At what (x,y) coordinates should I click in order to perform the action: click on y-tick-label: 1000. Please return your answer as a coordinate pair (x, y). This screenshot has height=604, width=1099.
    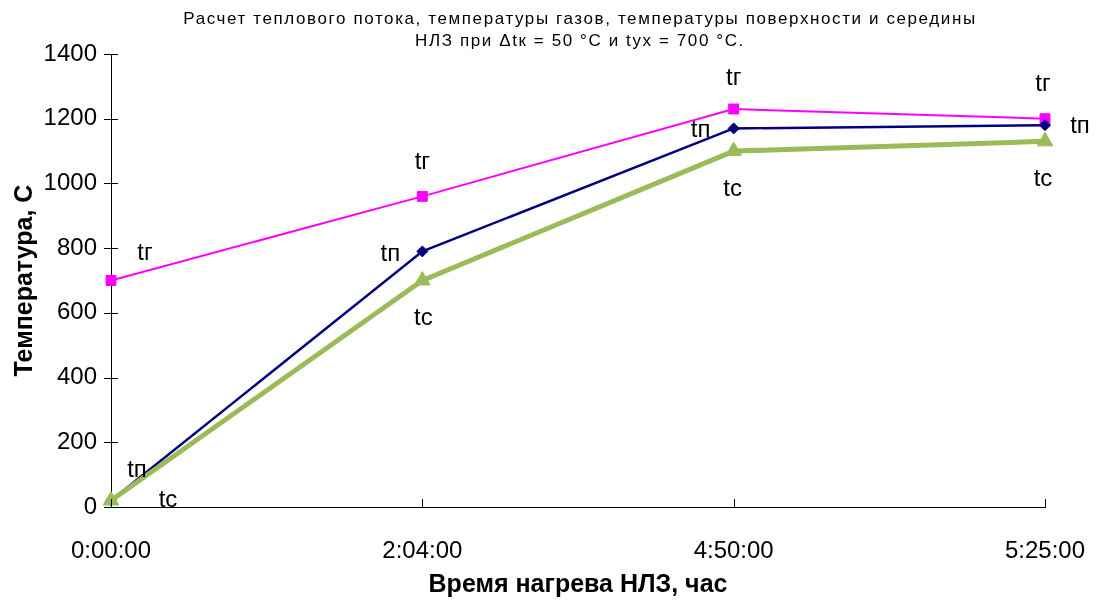
    Looking at the image, I should click on (70, 182).